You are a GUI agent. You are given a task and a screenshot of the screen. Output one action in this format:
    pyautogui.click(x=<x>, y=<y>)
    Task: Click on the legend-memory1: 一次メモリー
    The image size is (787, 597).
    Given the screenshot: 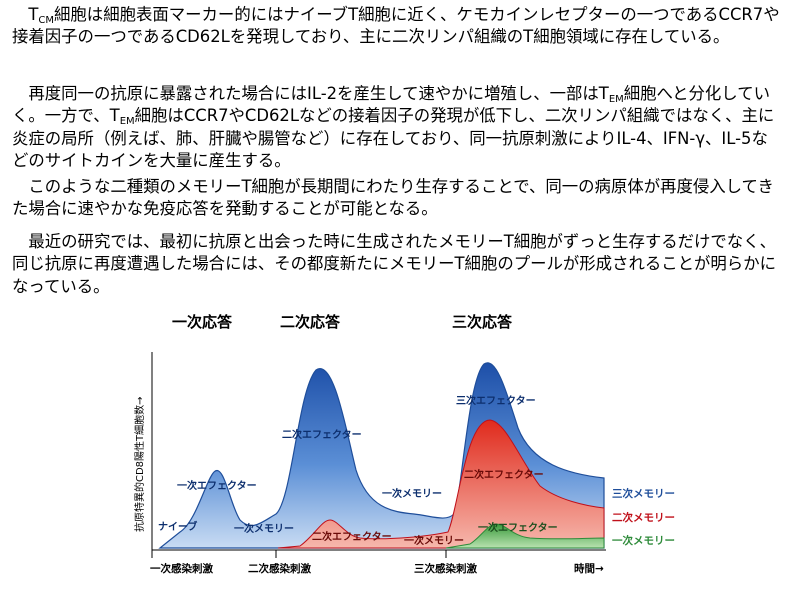 What is the action you would take?
    pyautogui.click(x=643, y=540)
    